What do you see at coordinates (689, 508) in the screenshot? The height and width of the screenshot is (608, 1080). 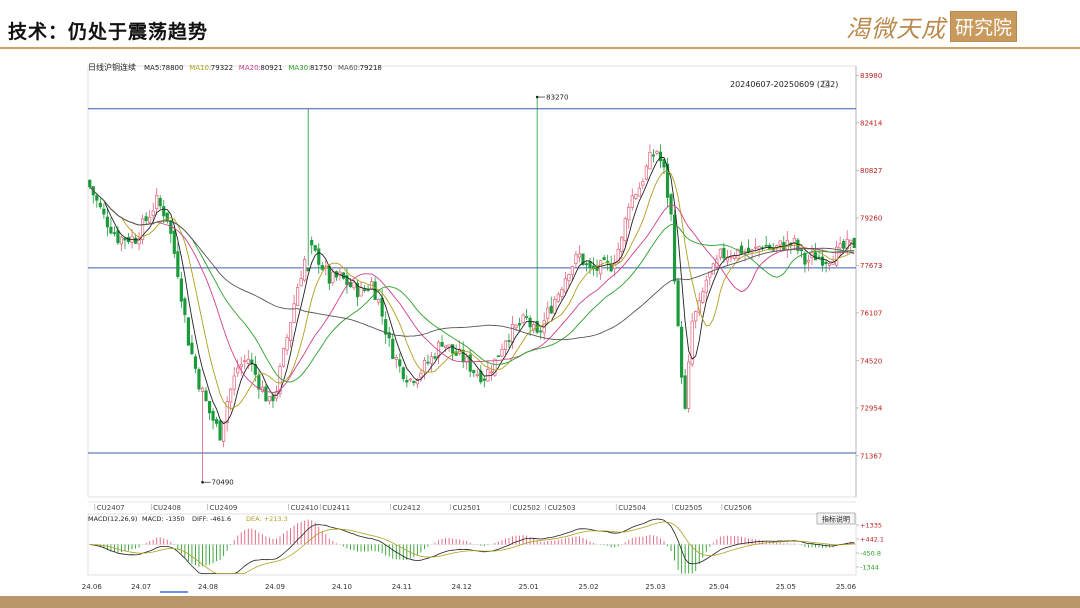 I see `contract-label-10: CU2505` at bounding box center [689, 508].